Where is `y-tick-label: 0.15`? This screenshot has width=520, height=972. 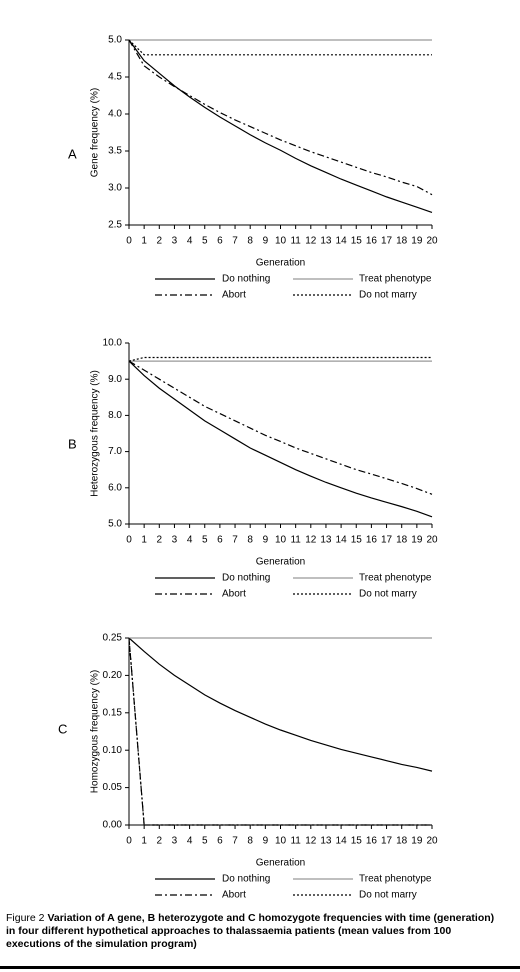
y-tick-label: 0.15 is located at coordinates (113, 712).